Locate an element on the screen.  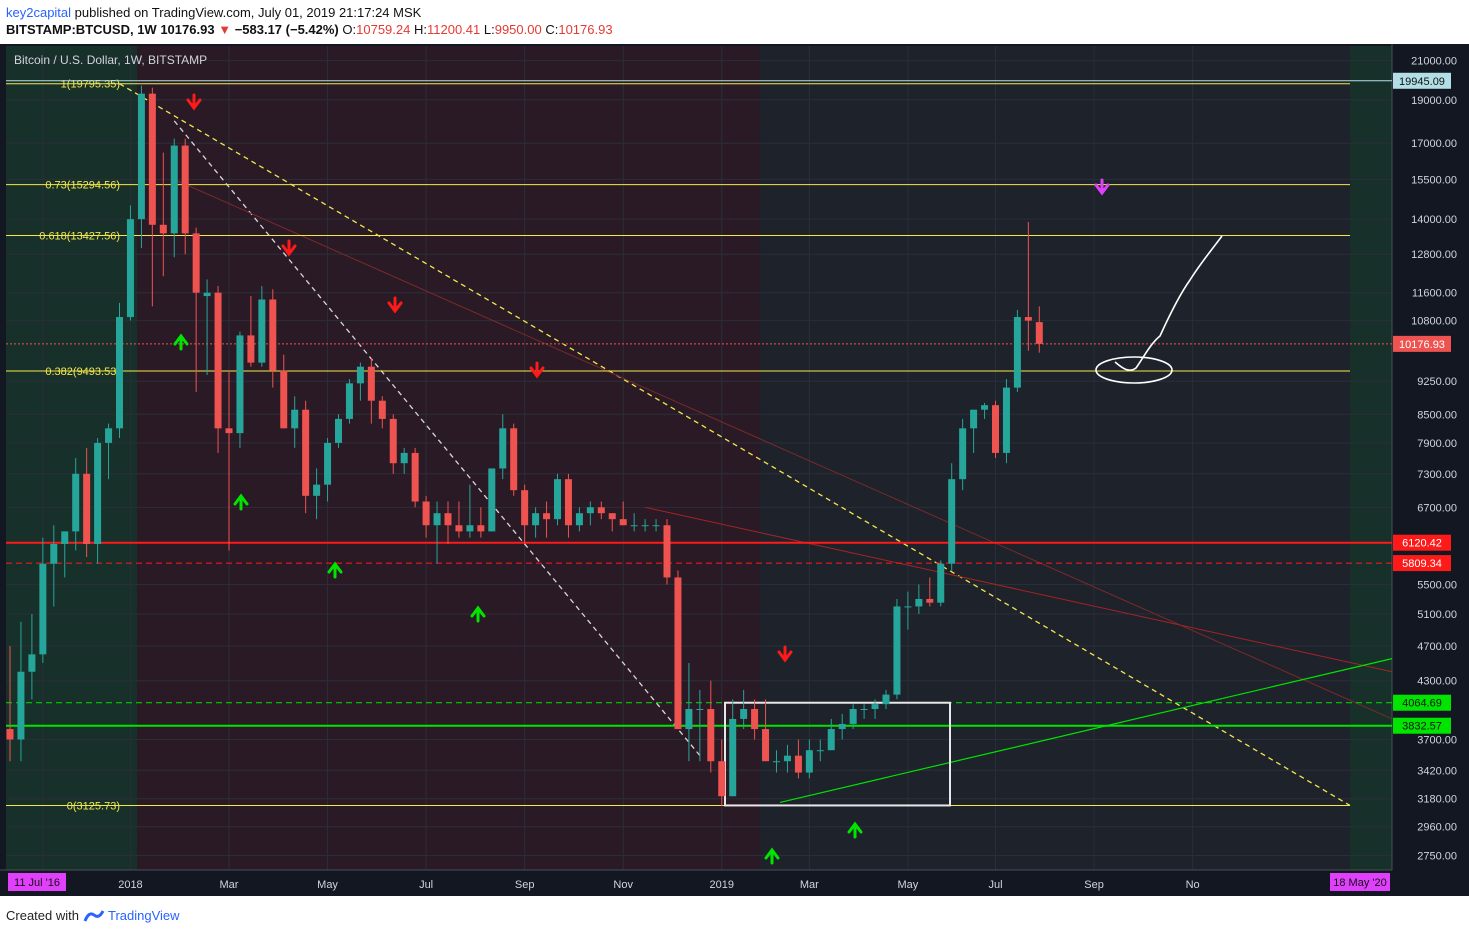
y-tick-label: 2750.00 is located at coordinates (1437, 857).